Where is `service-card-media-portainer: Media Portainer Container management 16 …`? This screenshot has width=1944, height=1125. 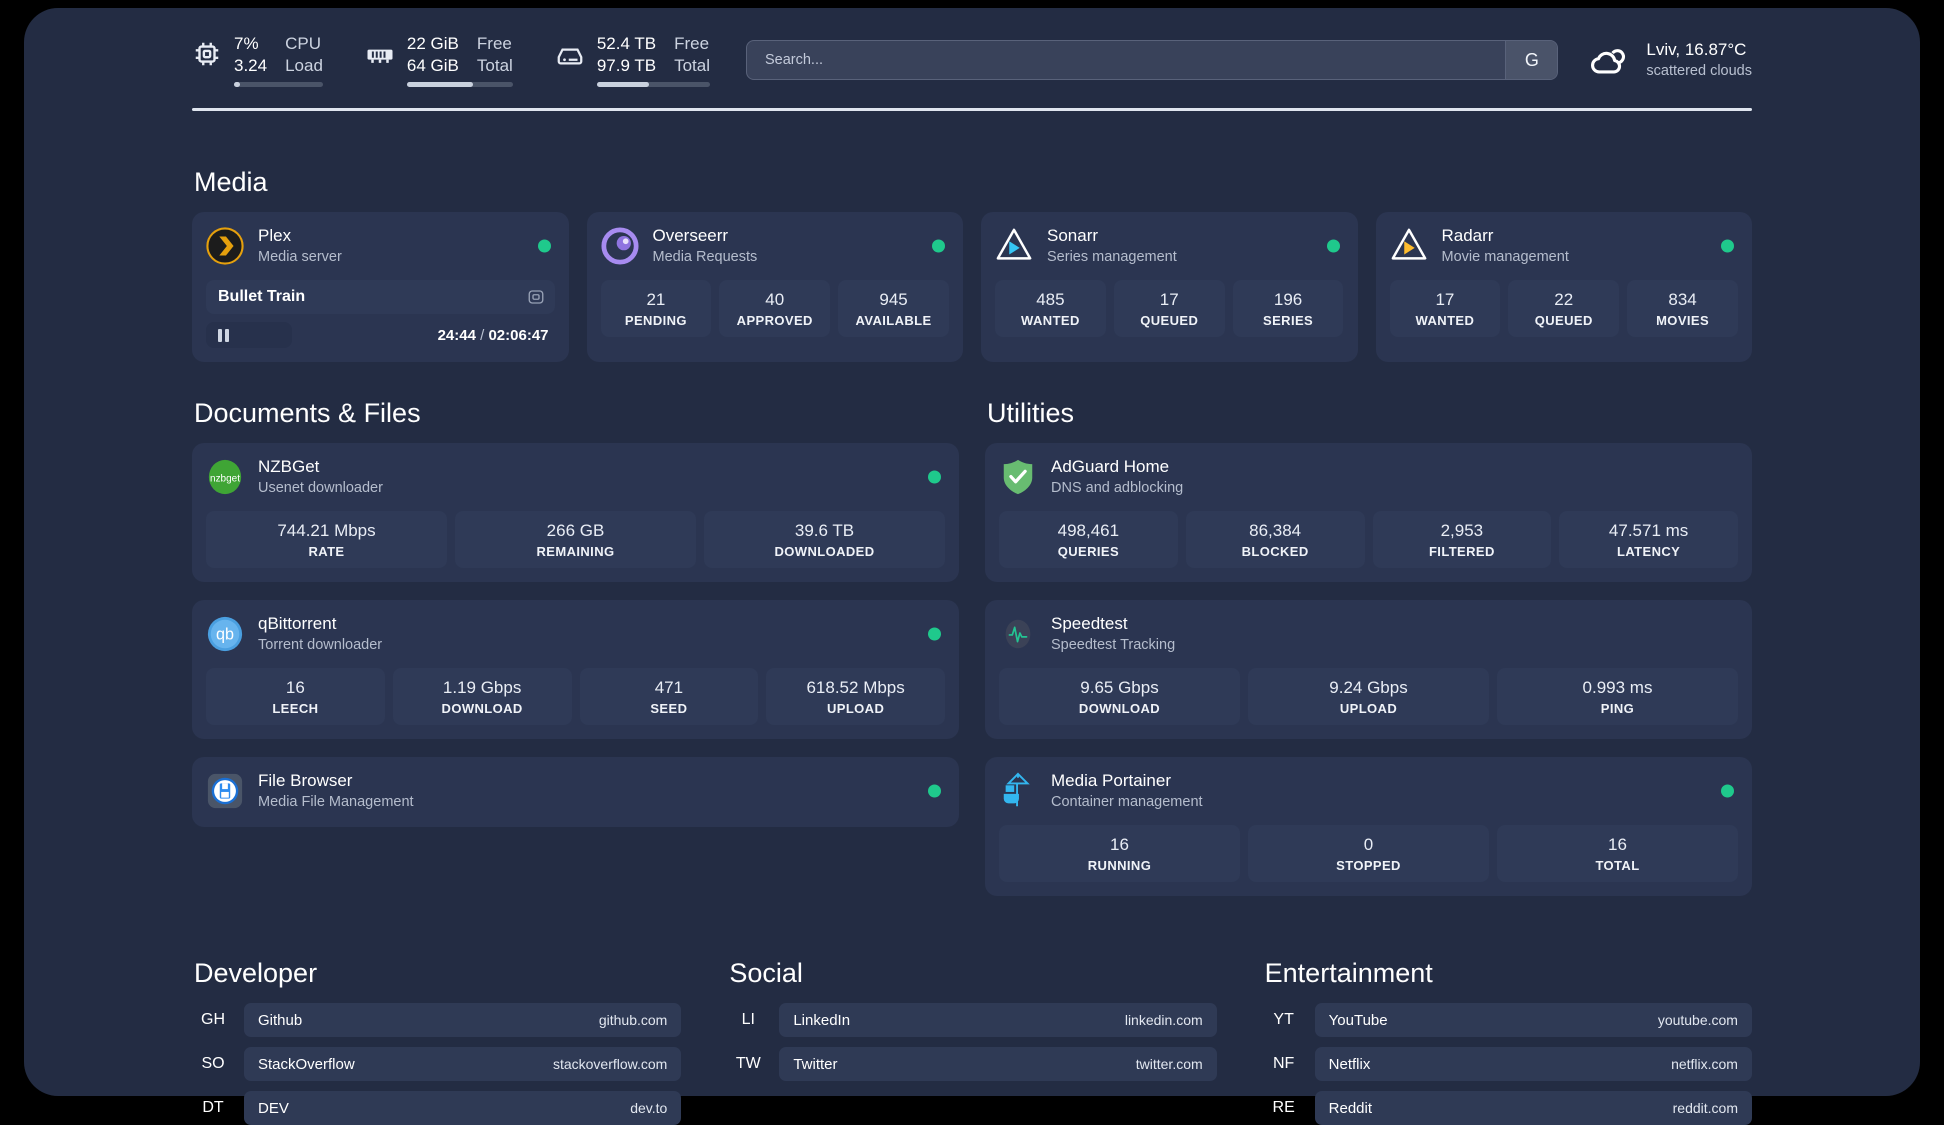
service-card-media-portainer: Media Portainer Container management 16 … is located at coordinates (1368, 826).